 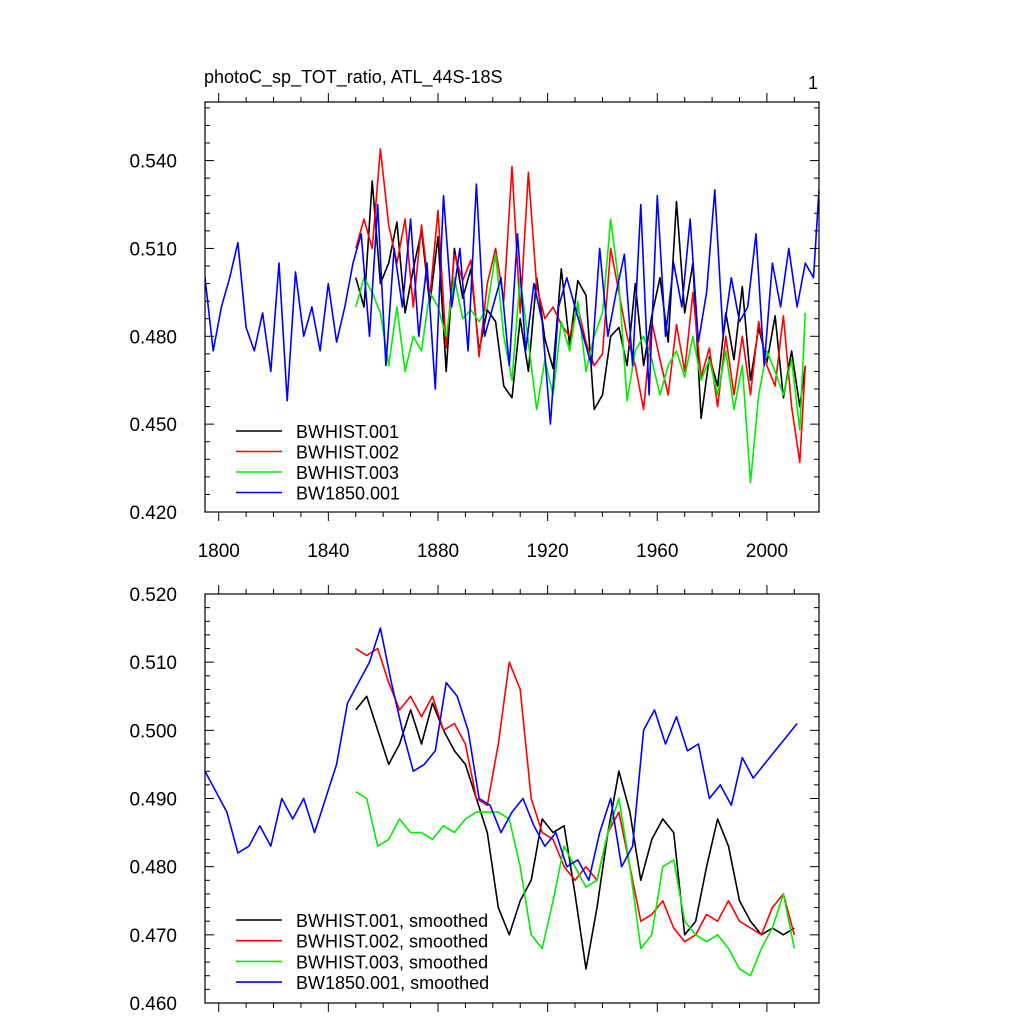 What do you see at coordinates (392, 983) in the screenshot?
I see `bottom-legend-label: BW1850.001, smoothed` at bounding box center [392, 983].